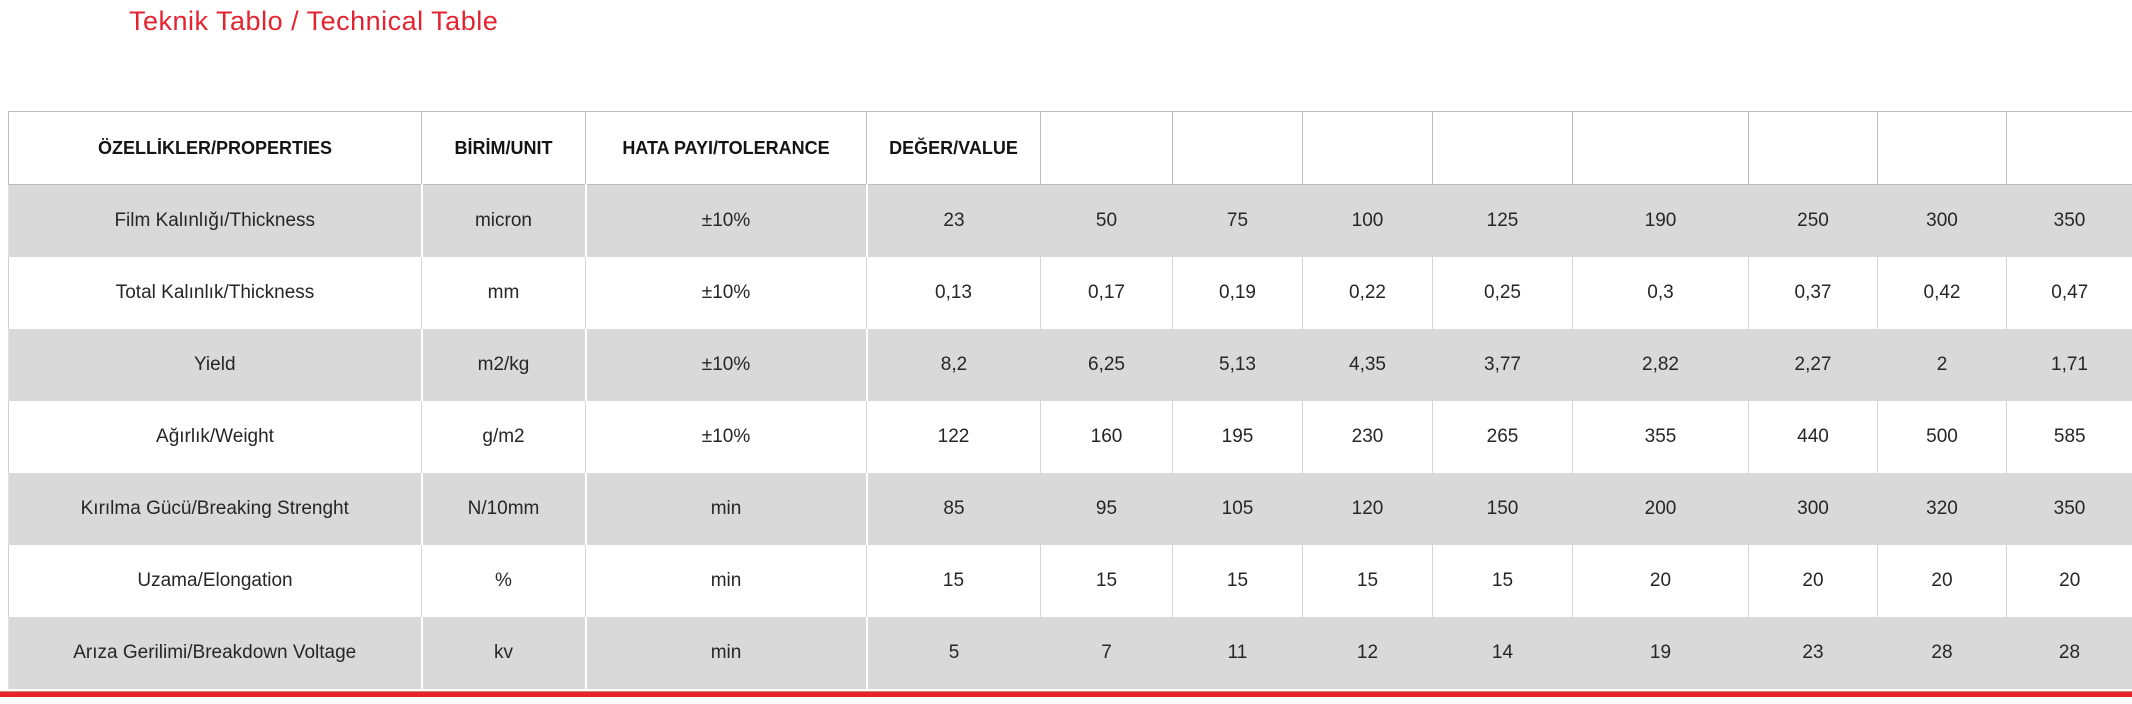 The width and height of the screenshot is (2132, 704). I want to click on value-cell: 355, so click(1660, 437).